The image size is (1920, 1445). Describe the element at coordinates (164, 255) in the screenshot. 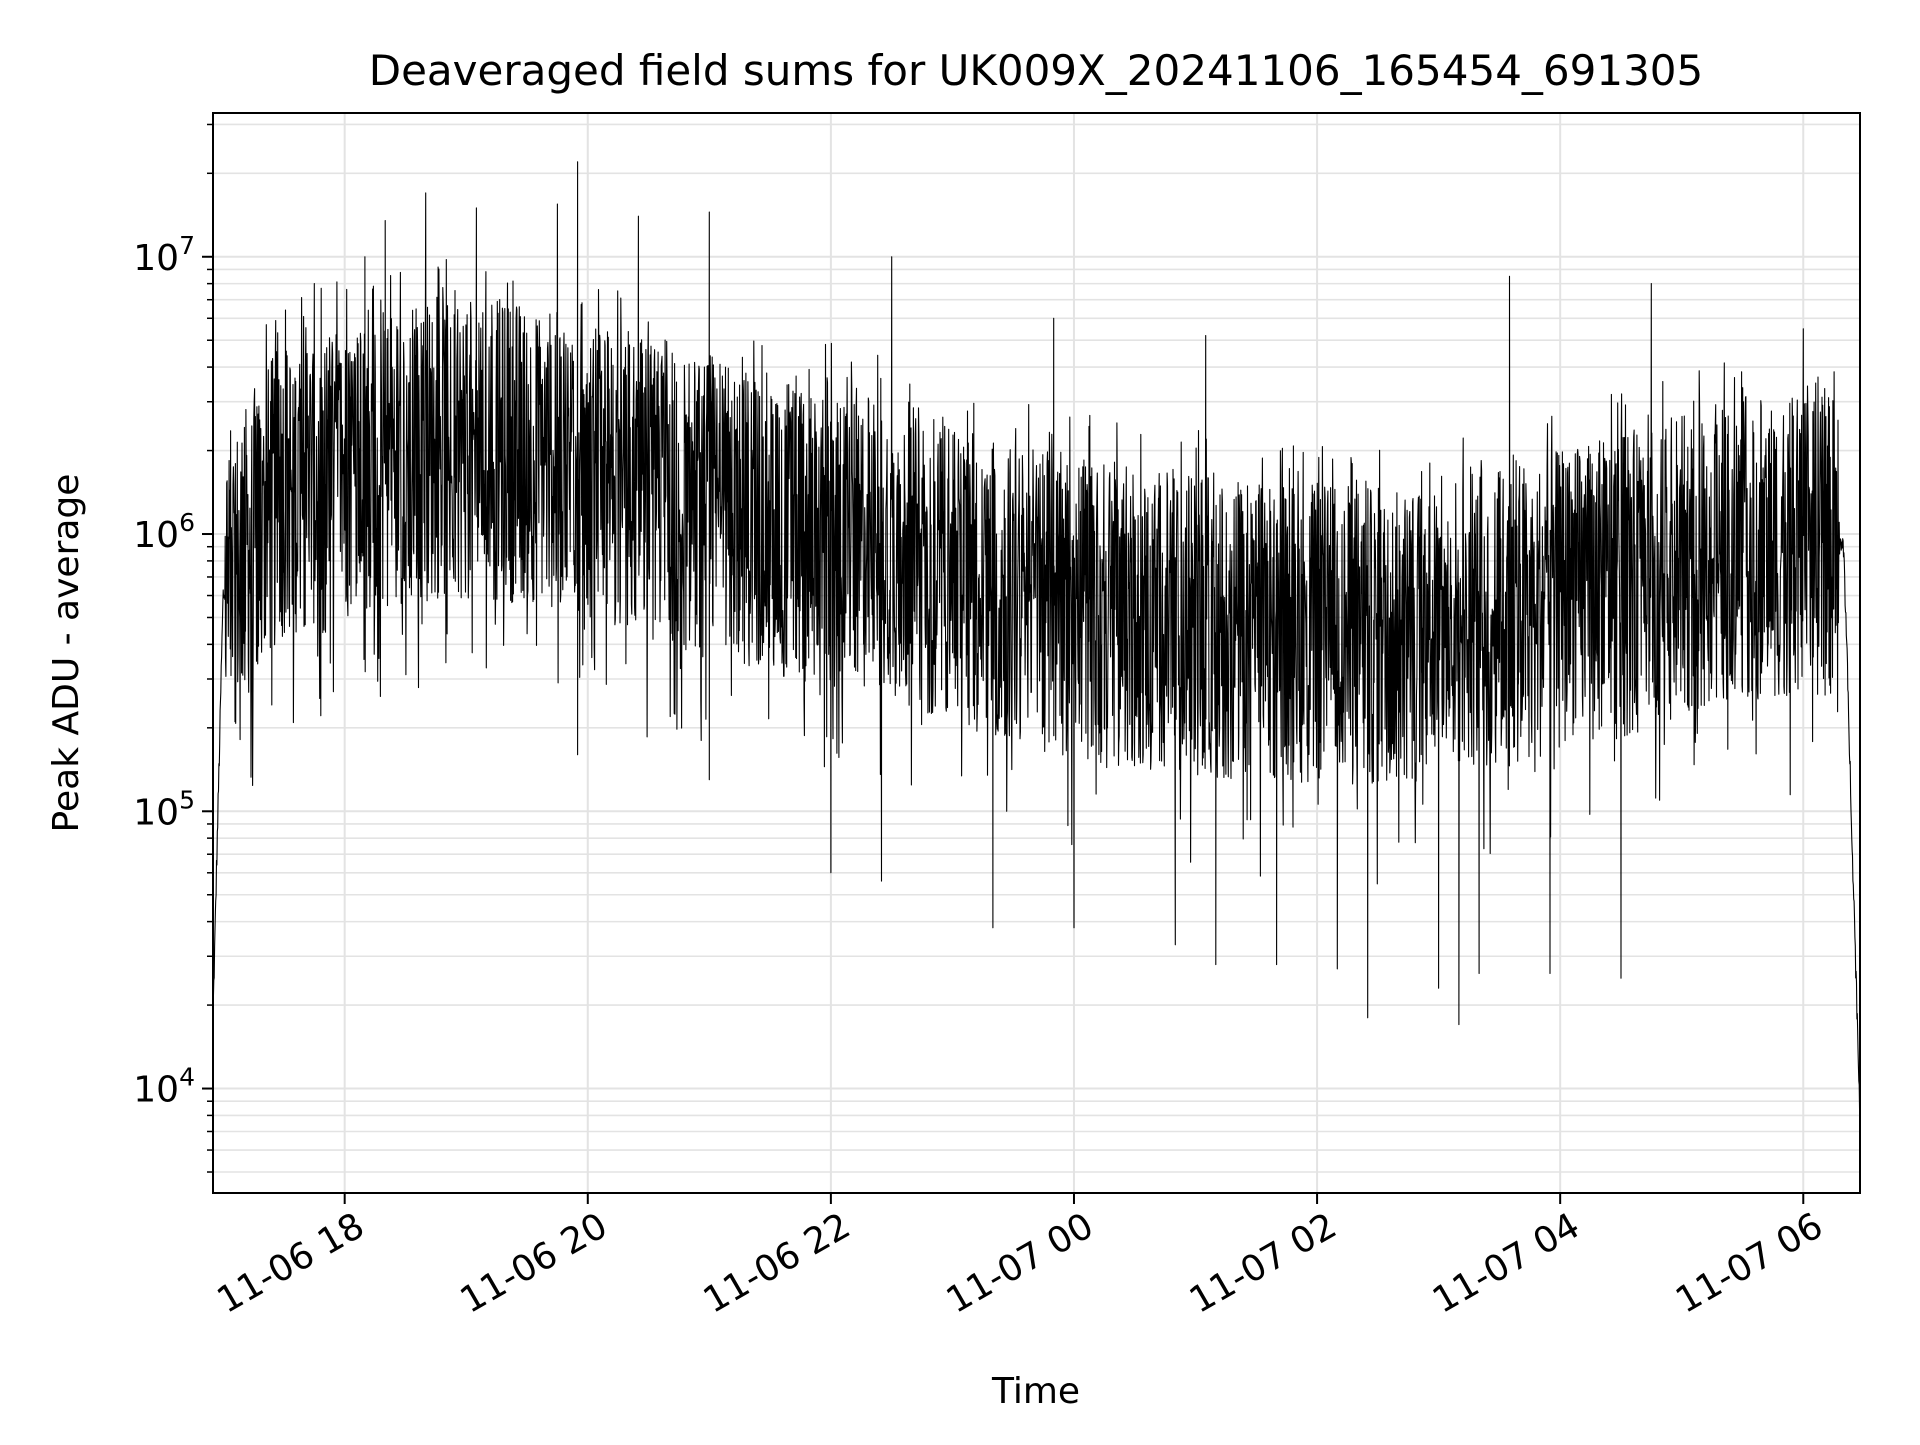

I see `y-tick-label: 10⁷` at that location.